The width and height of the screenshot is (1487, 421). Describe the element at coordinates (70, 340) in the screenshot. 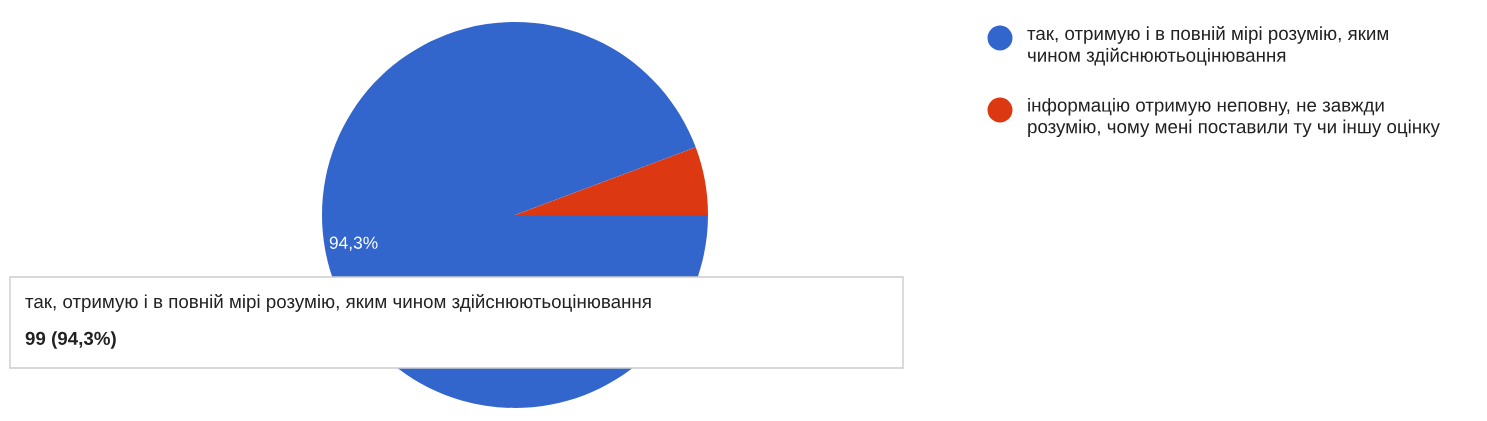

I see `text: 99 (94,3%)` at that location.